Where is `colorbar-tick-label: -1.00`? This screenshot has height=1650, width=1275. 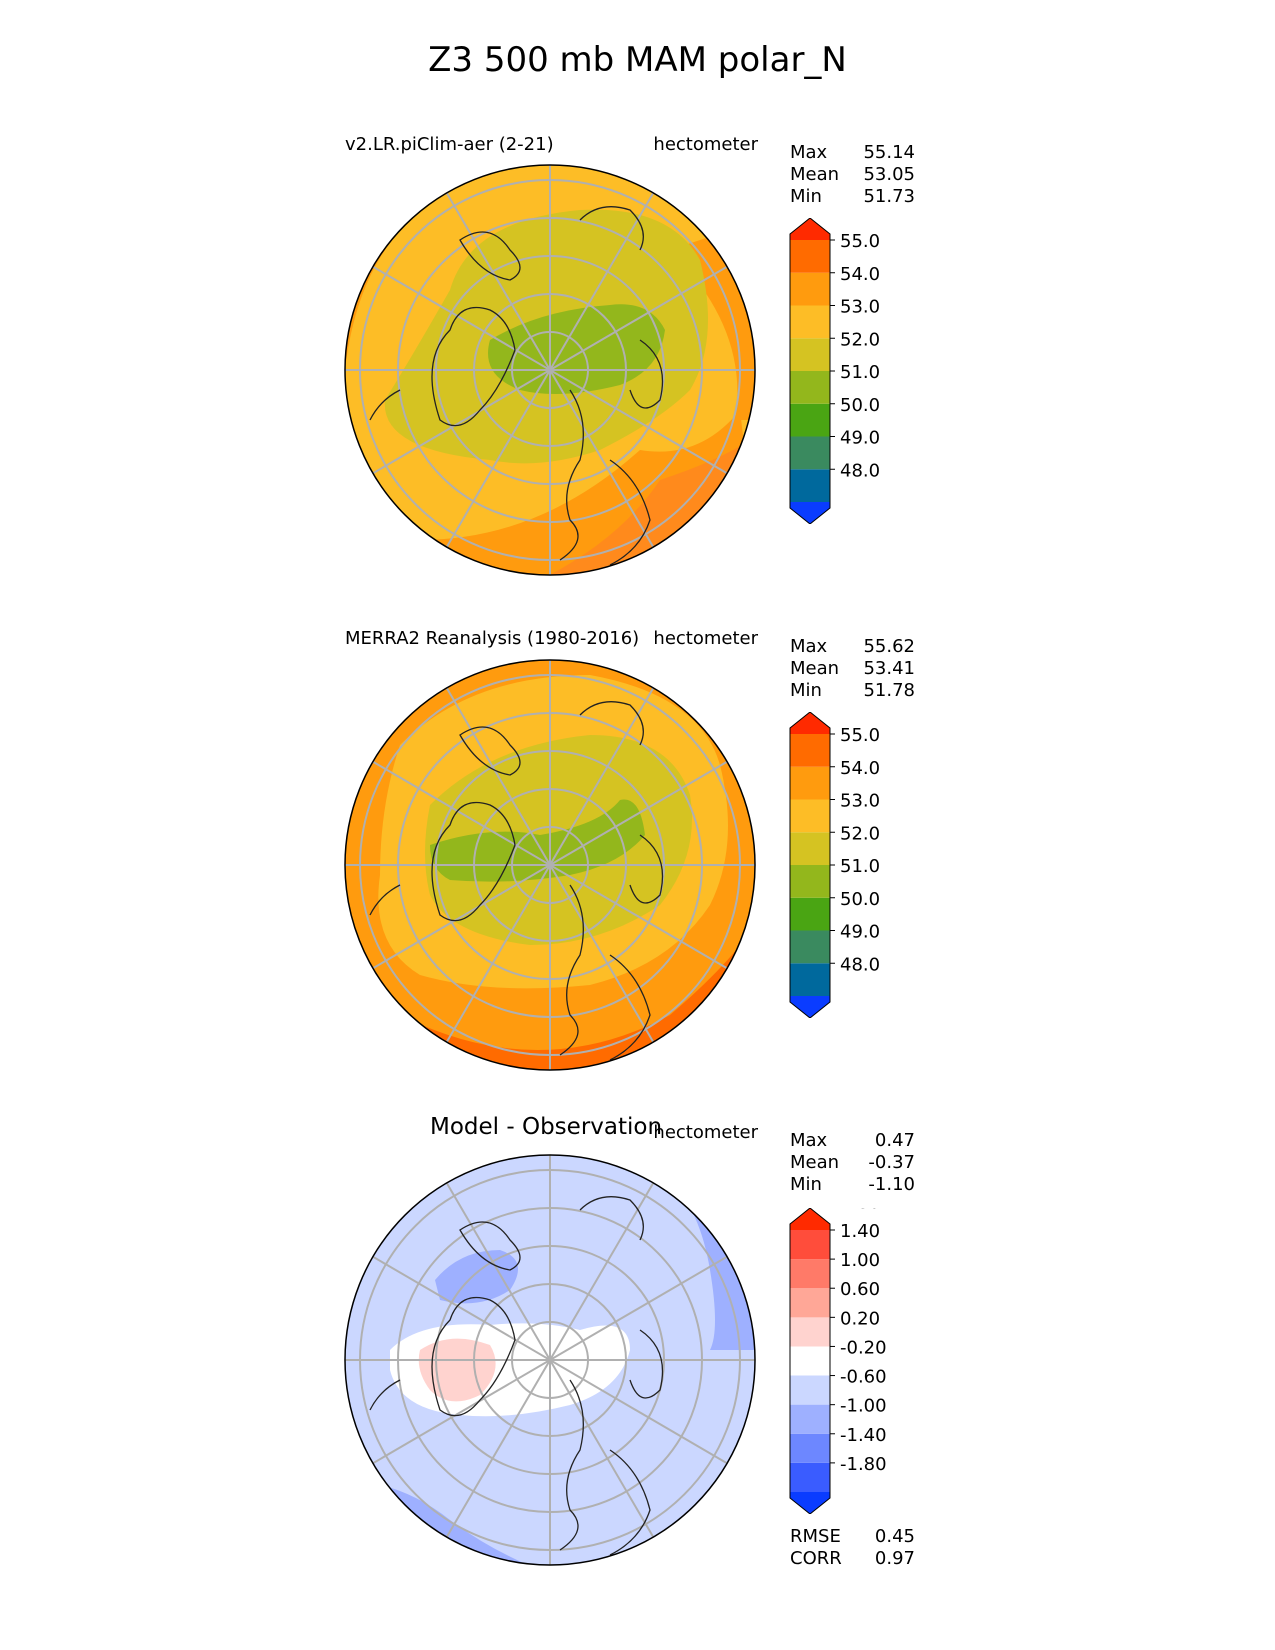
colorbar-tick-label: -1.00 is located at coordinates (863, 1406).